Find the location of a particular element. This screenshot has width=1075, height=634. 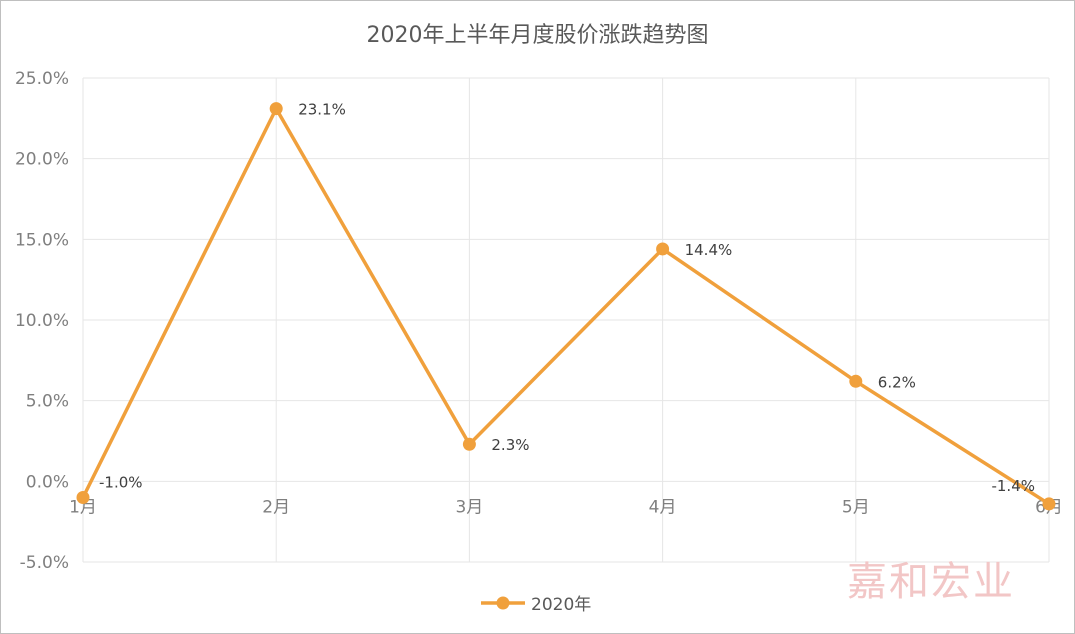

y-tick-label: 10.0% is located at coordinates (42, 321).